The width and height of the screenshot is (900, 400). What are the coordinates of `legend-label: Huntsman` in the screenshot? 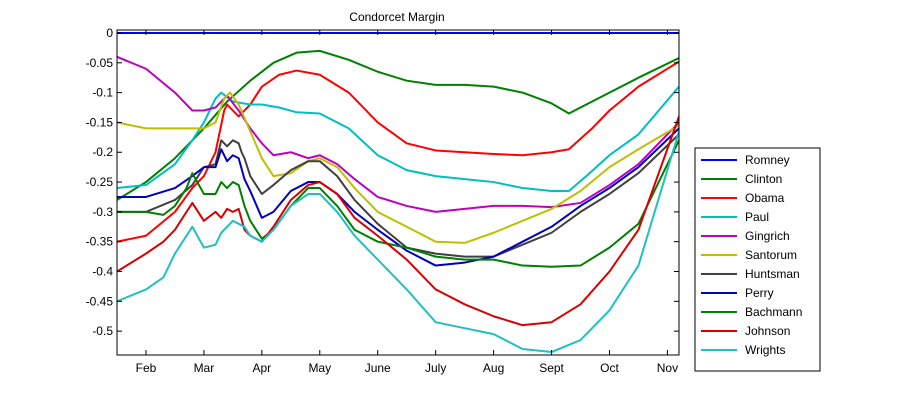 It's located at (772, 274).